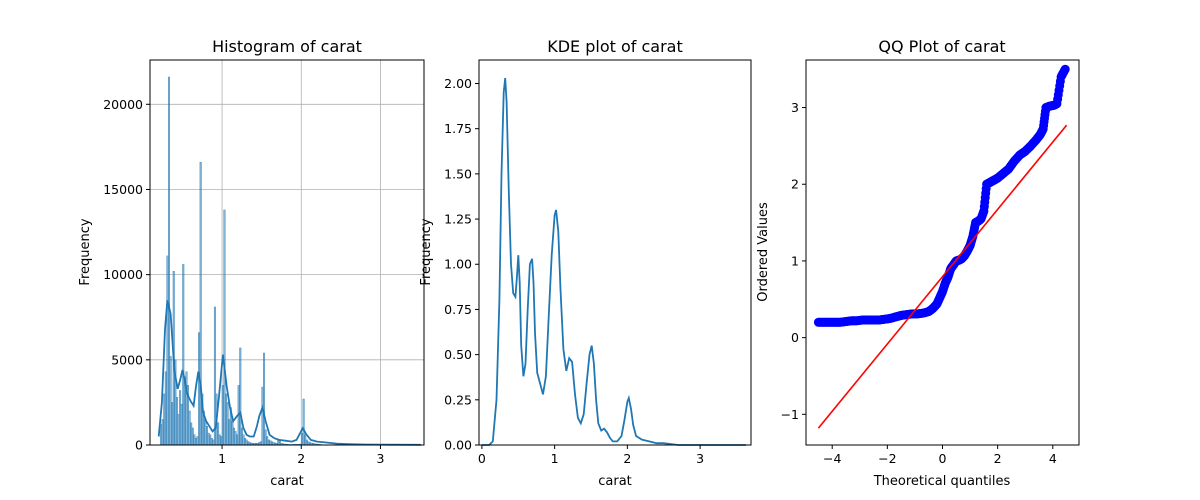  Describe the element at coordinates (790, 414) in the screenshot. I see `y-tick-label: −1` at that location.